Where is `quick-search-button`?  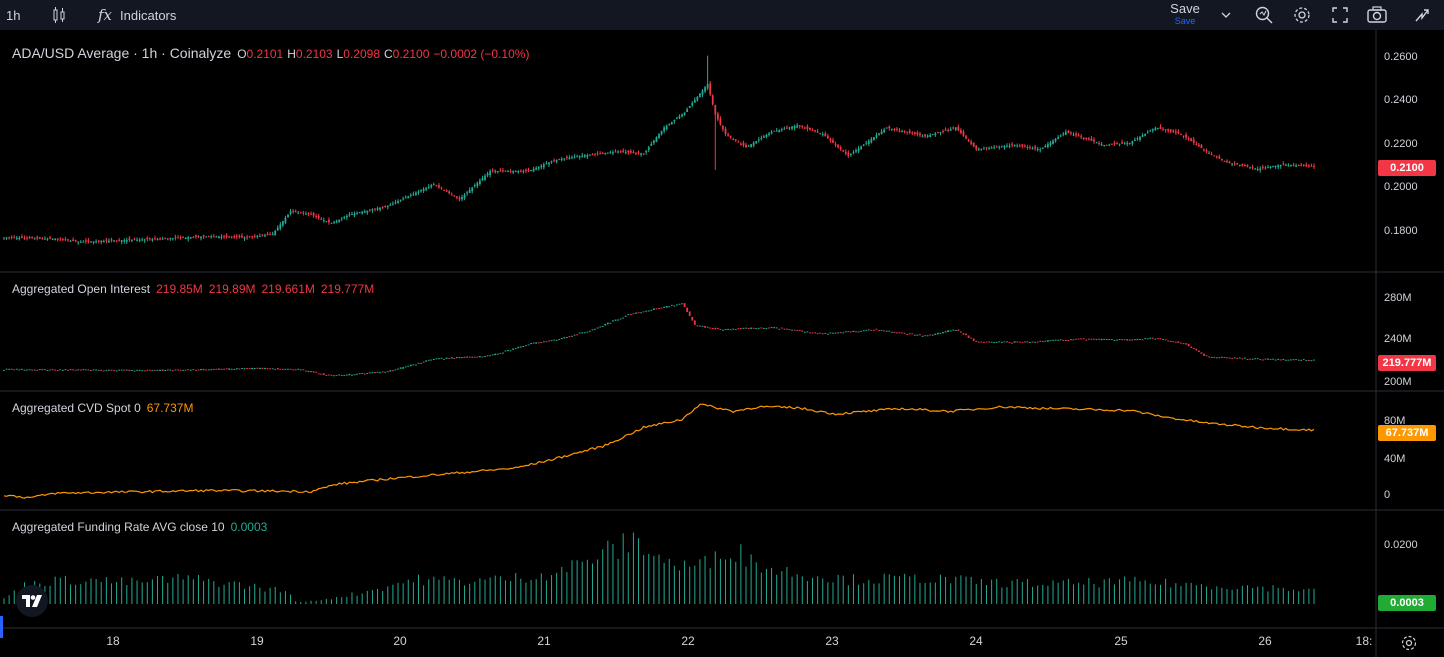 quick-search-button is located at coordinates (1264, 15).